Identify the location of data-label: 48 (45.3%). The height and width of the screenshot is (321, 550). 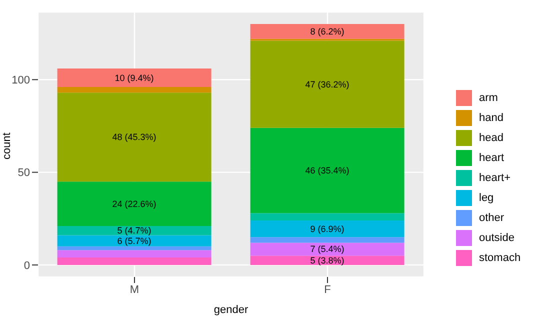
(134, 137).